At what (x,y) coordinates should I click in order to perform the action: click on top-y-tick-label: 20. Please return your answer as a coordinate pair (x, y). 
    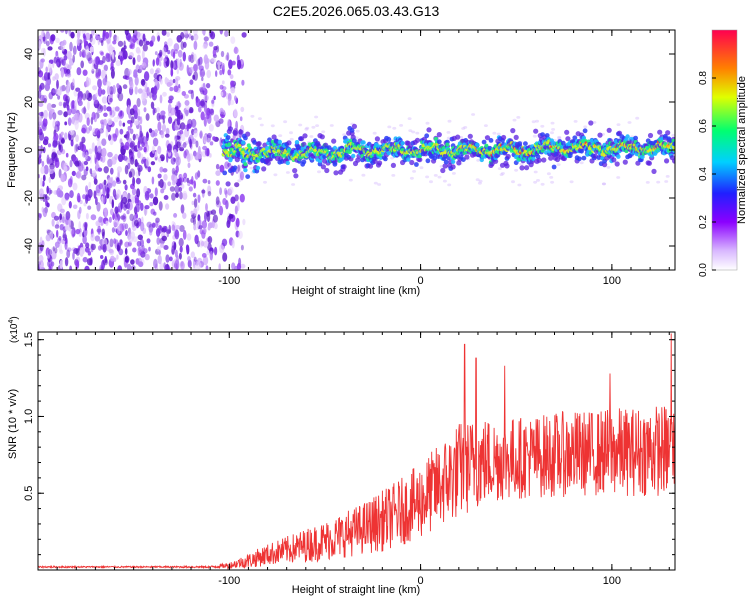
    Looking at the image, I should click on (29, 102).